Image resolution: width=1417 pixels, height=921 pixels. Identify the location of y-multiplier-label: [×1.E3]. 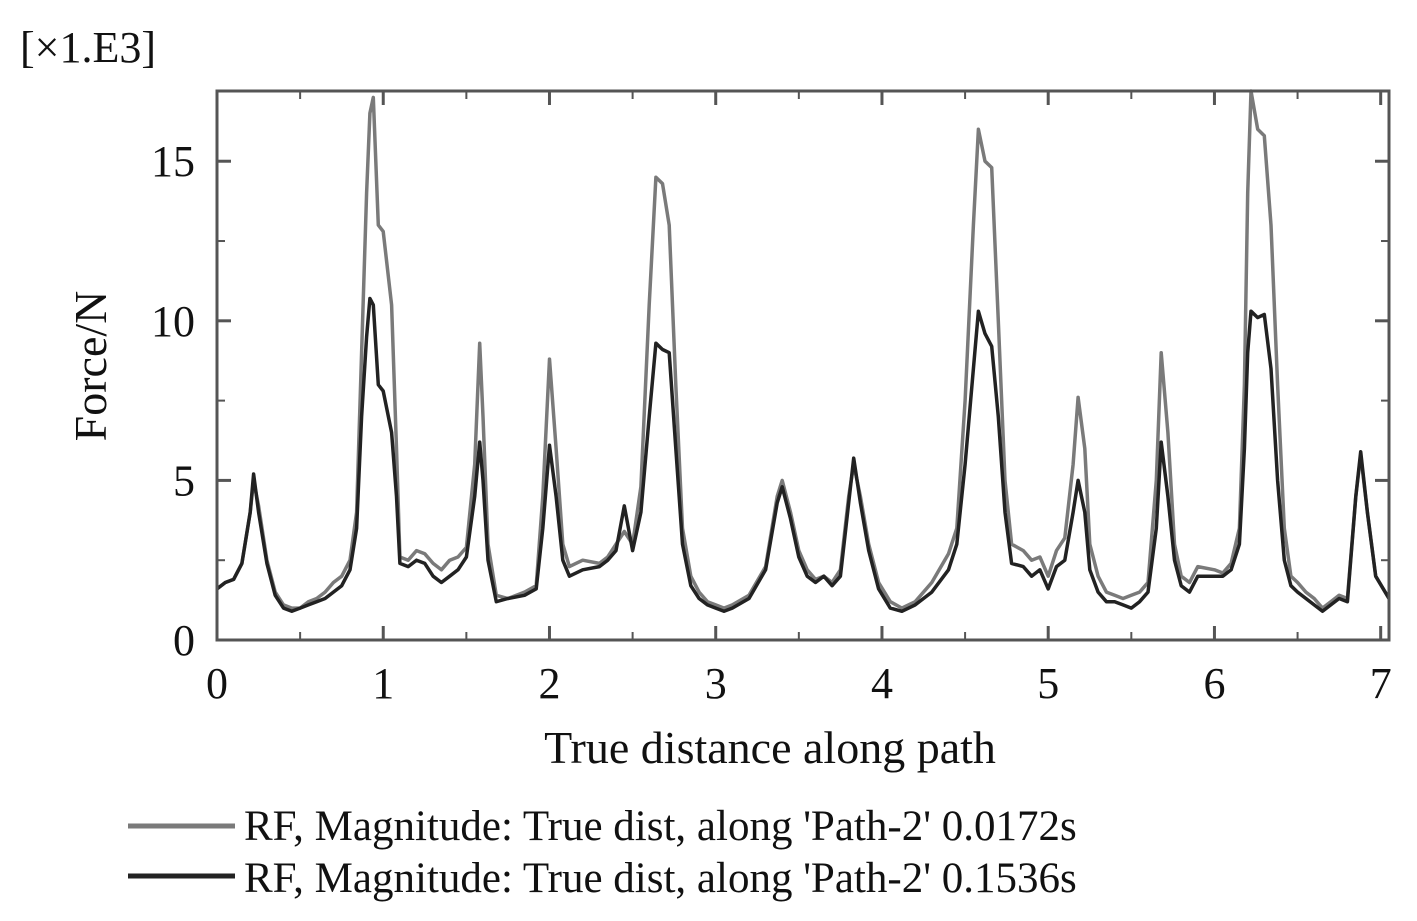
(88, 47).